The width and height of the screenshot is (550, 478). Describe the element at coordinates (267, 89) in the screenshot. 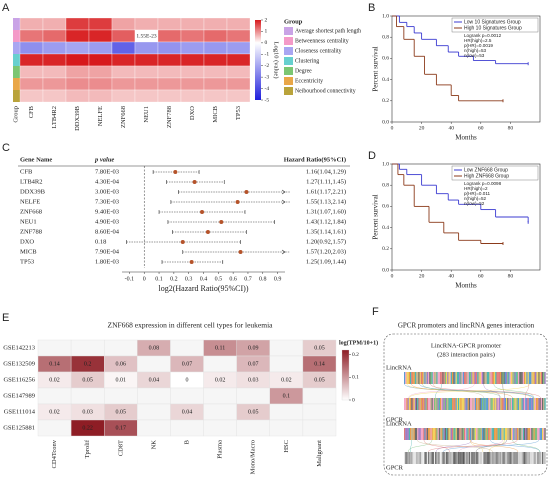

I see `colorbar-tick-label: -4` at that location.